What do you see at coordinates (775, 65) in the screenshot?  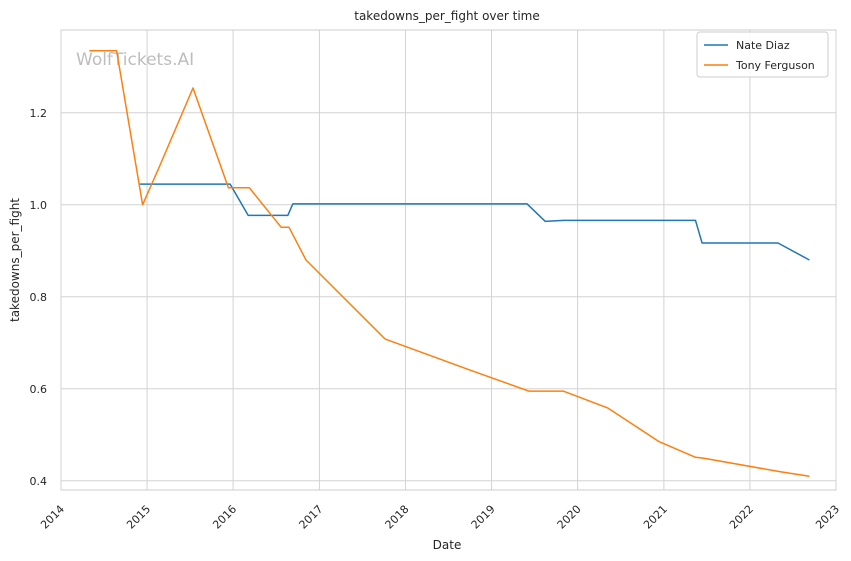 I see `legend-label-tony-ferguson: Tony Ferguson` at bounding box center [775, 65].